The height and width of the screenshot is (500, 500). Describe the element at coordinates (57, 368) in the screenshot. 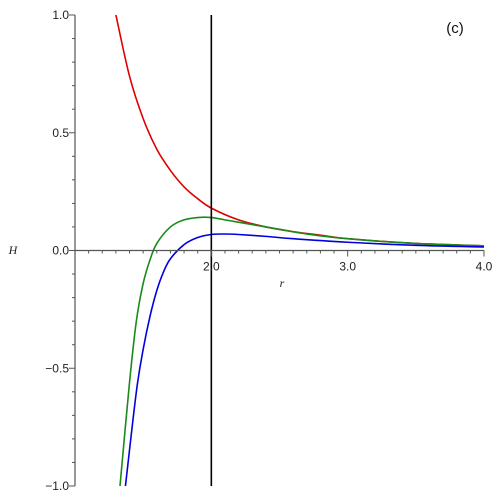

I see `y-tick-label: −0.5` at that location.